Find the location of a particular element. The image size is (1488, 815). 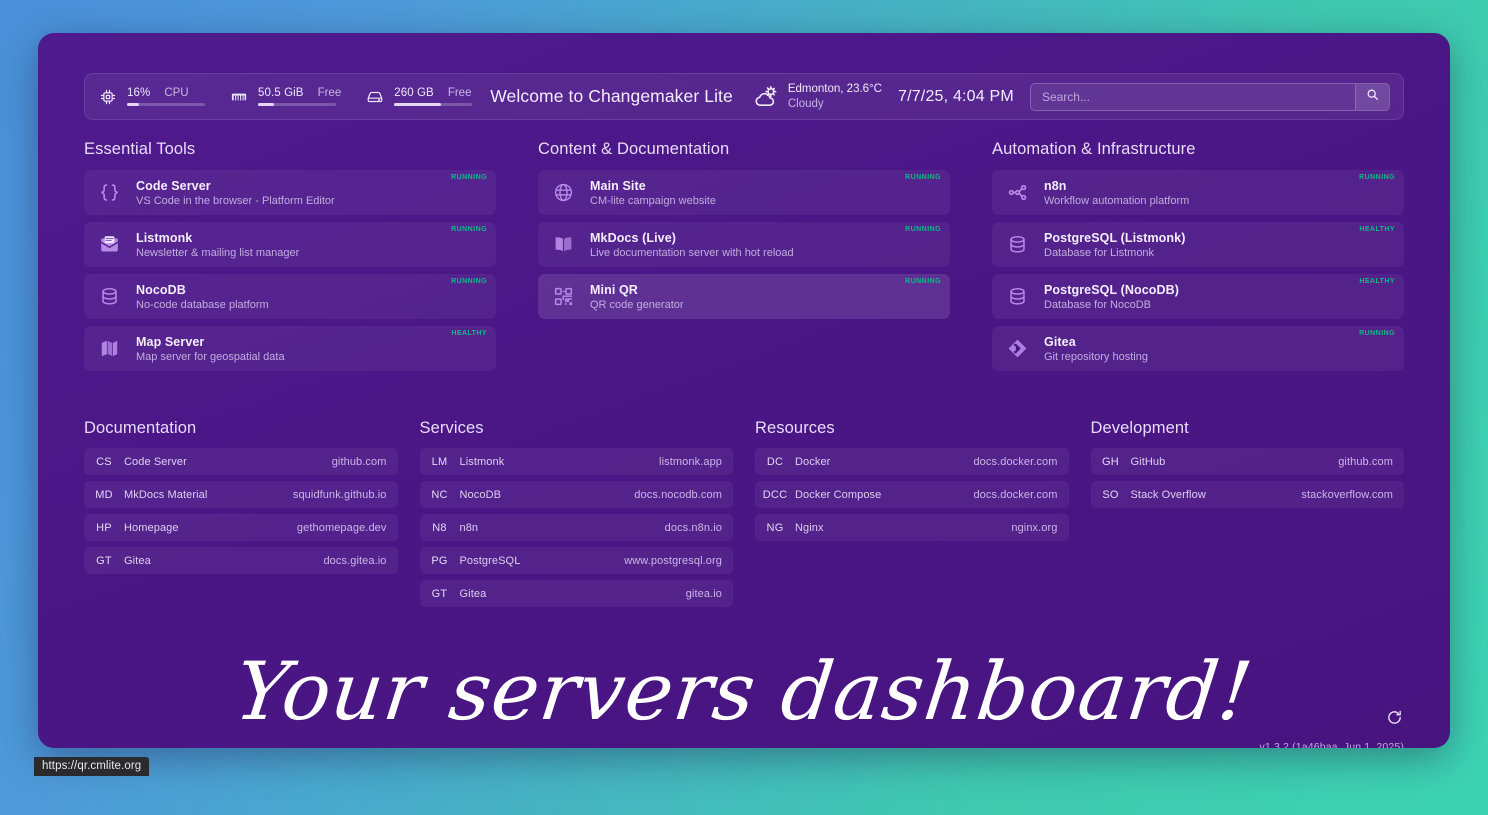

bookmark-name: PostgreSQL is located at coordinates (490, 560).